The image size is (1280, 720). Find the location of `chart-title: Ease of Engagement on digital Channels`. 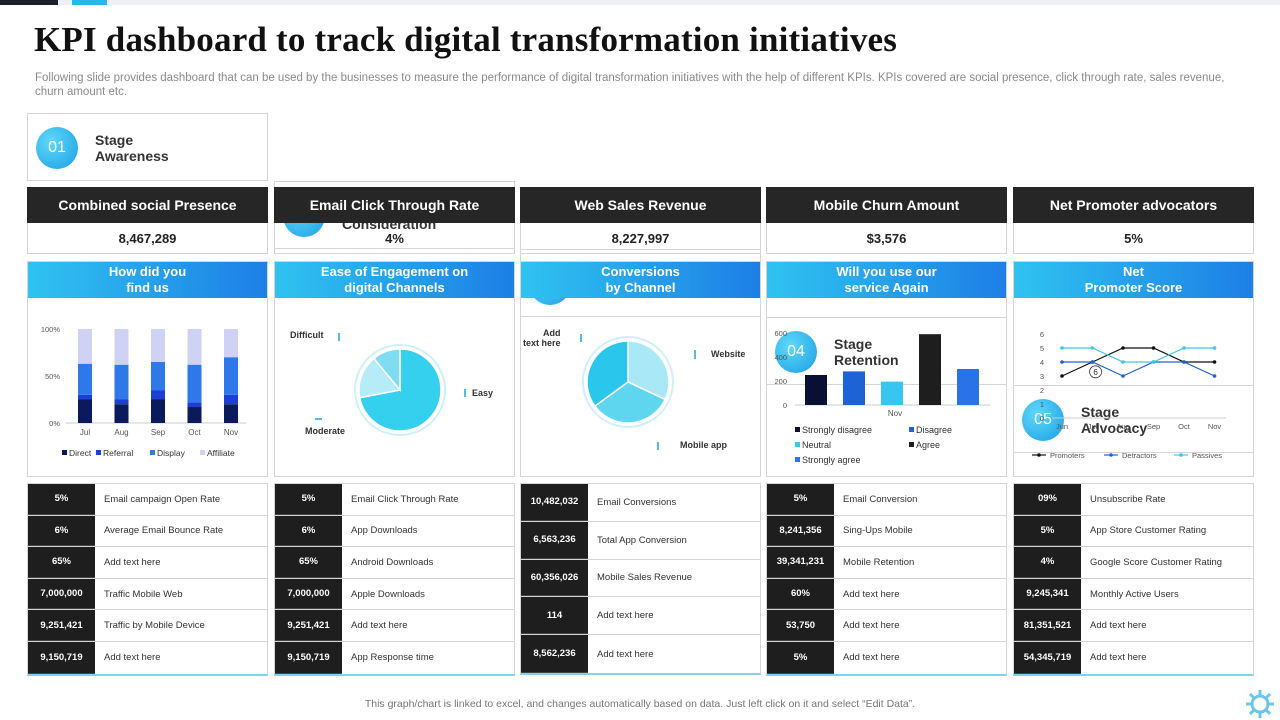

chart-title: Ease of Engagement on digital Channels is located at coordinates (394, 280).